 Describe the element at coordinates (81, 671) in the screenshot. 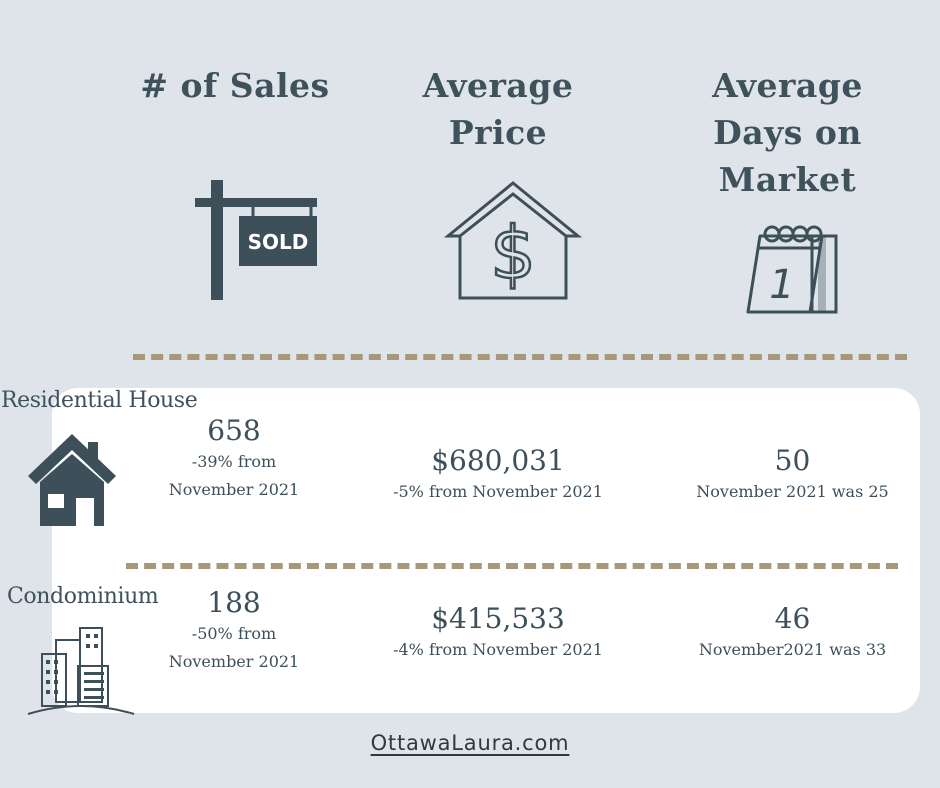

I see `buildings-icon` at that location.